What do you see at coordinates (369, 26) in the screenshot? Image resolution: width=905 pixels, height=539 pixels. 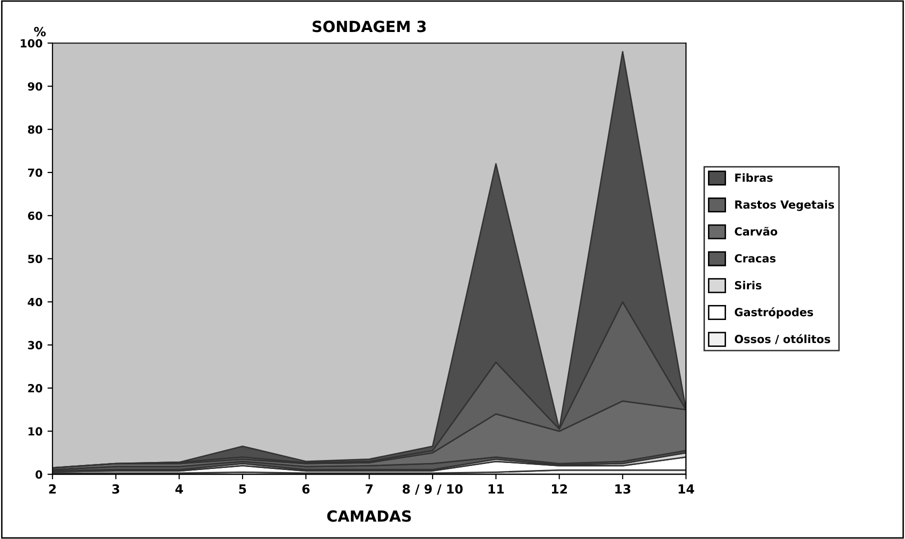 I see `chart-title: SONDAGEM 3` at bounding box center [369, 26].